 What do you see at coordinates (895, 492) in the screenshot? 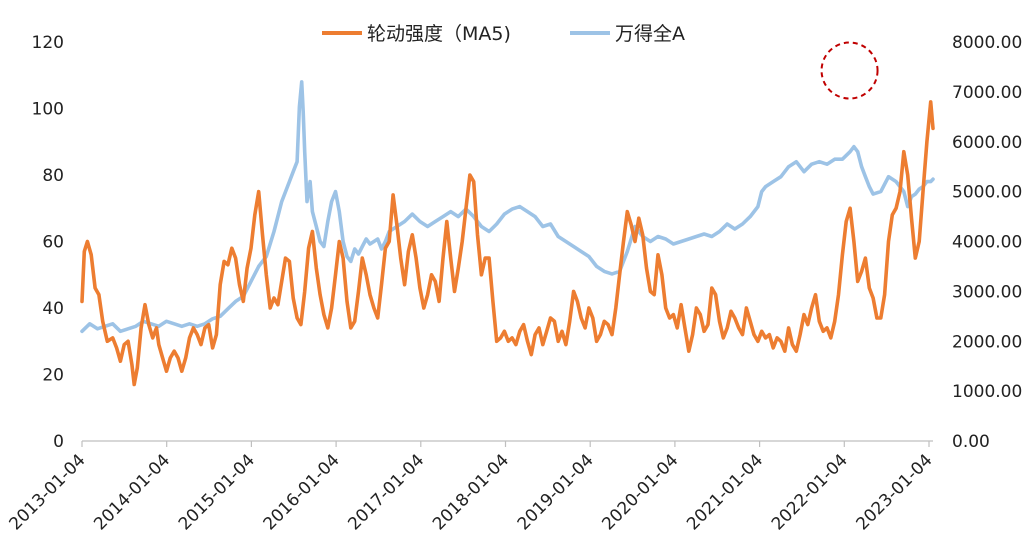
I see `x-tick-label: 2023-01-04` at bounding box center [895, 492].